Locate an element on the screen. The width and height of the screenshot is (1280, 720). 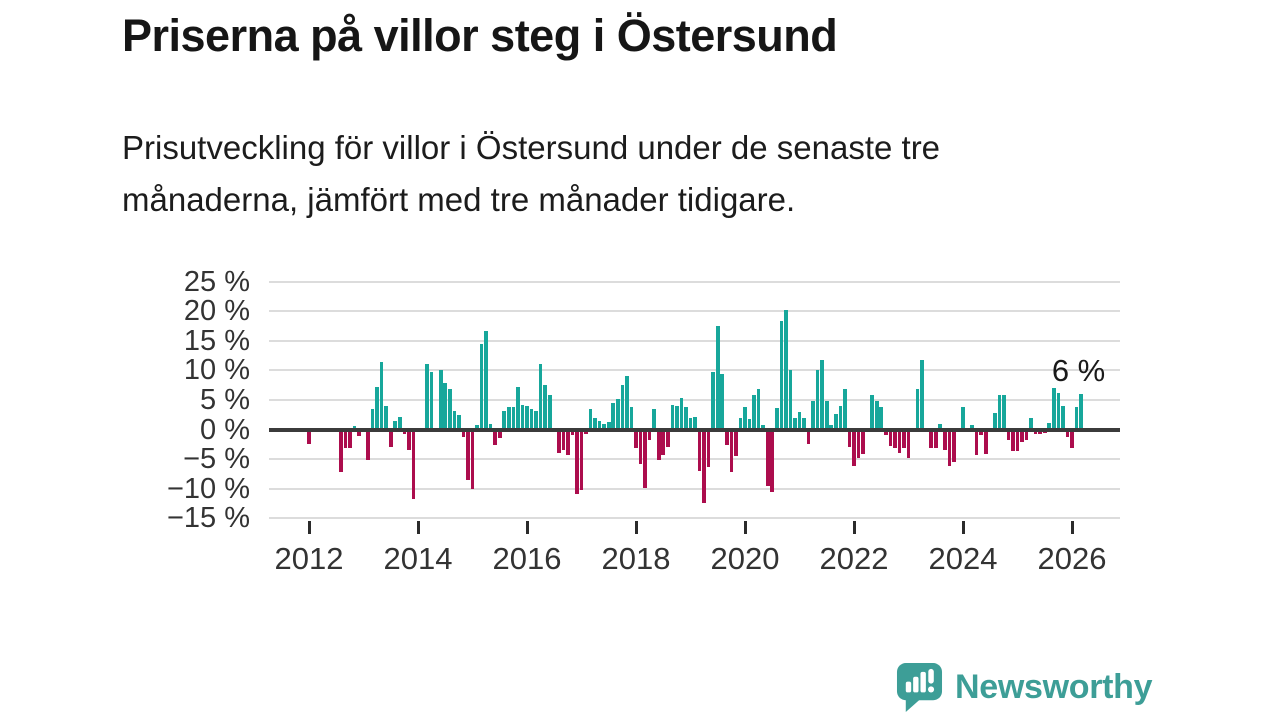
y-axis-label: −10 % is located at coordinates (208, 488).